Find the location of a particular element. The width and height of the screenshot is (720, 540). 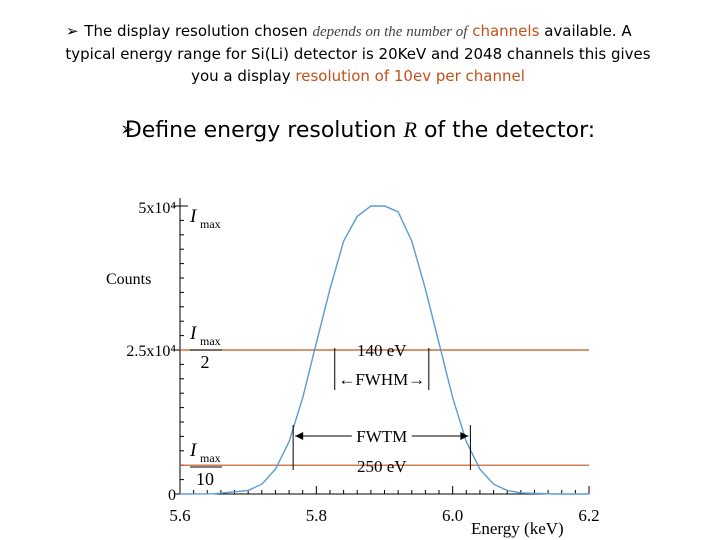

fwhm-name-label: ←FWHM→ is located at coordinates (381, 379).